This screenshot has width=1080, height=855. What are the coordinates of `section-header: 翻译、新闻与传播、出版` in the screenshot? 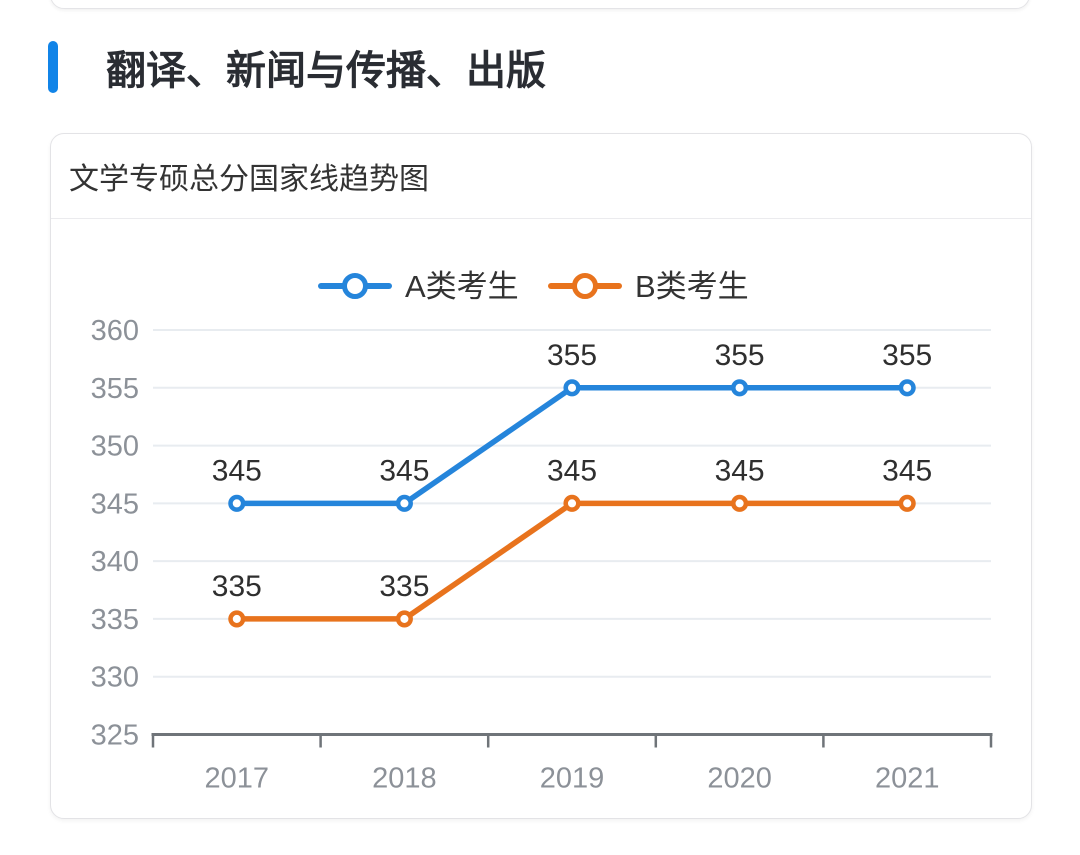 It's located at (297, 67).